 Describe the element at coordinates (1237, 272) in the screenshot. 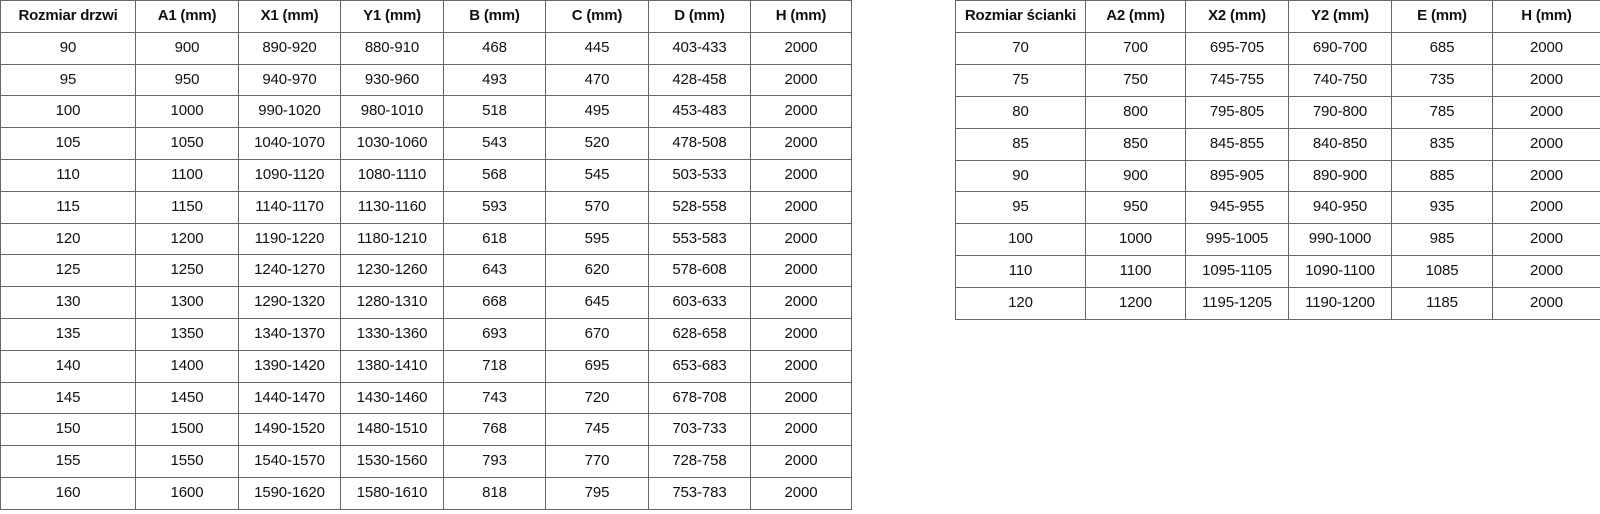

I see `wall-cell: 1095-1105` at that location.